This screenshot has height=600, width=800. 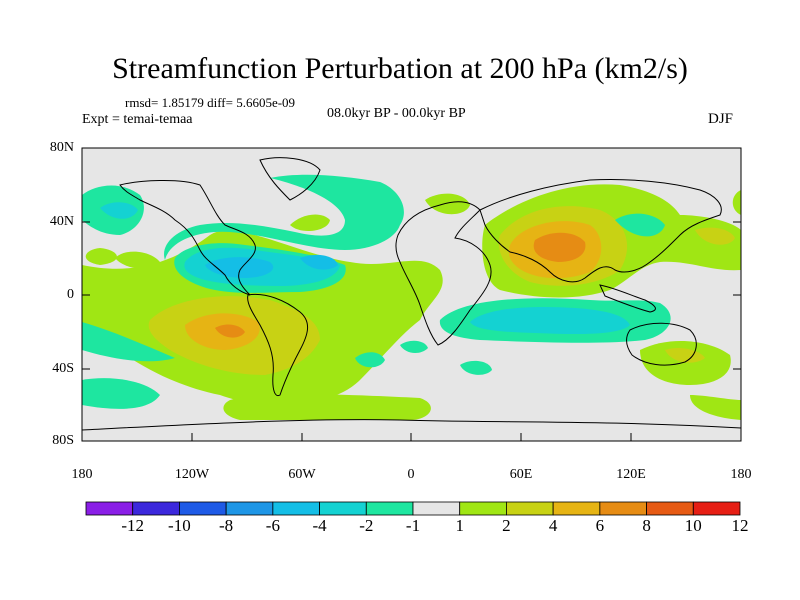 What do you see at coordinates (63, 440) in the screenshot?
I see `lat-label-80s: 80S` at bounding box center [63, 440].